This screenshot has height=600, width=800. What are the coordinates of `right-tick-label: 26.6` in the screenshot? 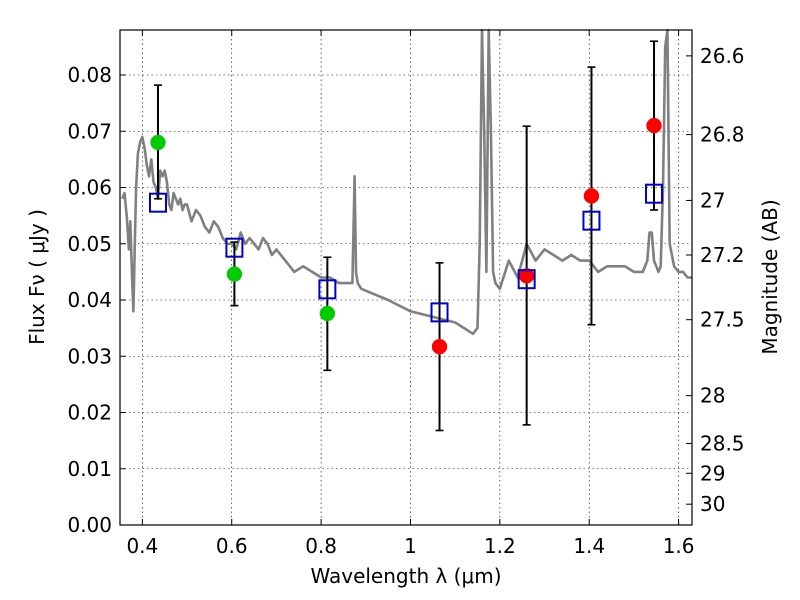 It's located at (722, 56).